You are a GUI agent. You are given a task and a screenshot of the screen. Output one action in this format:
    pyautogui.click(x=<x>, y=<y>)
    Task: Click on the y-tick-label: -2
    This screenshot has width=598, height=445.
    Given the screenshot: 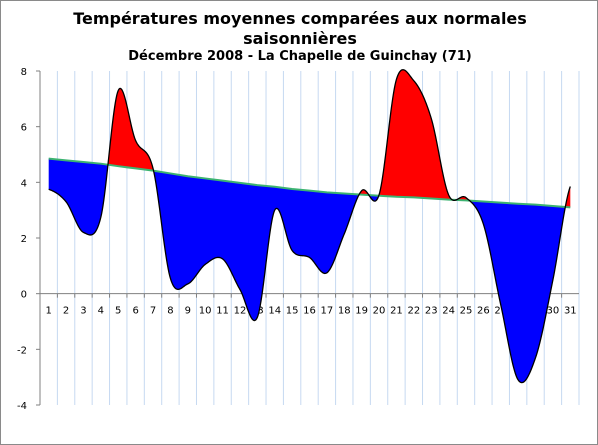 What is the action you would take?
    pyautogui.click(x=22, y=350)
    